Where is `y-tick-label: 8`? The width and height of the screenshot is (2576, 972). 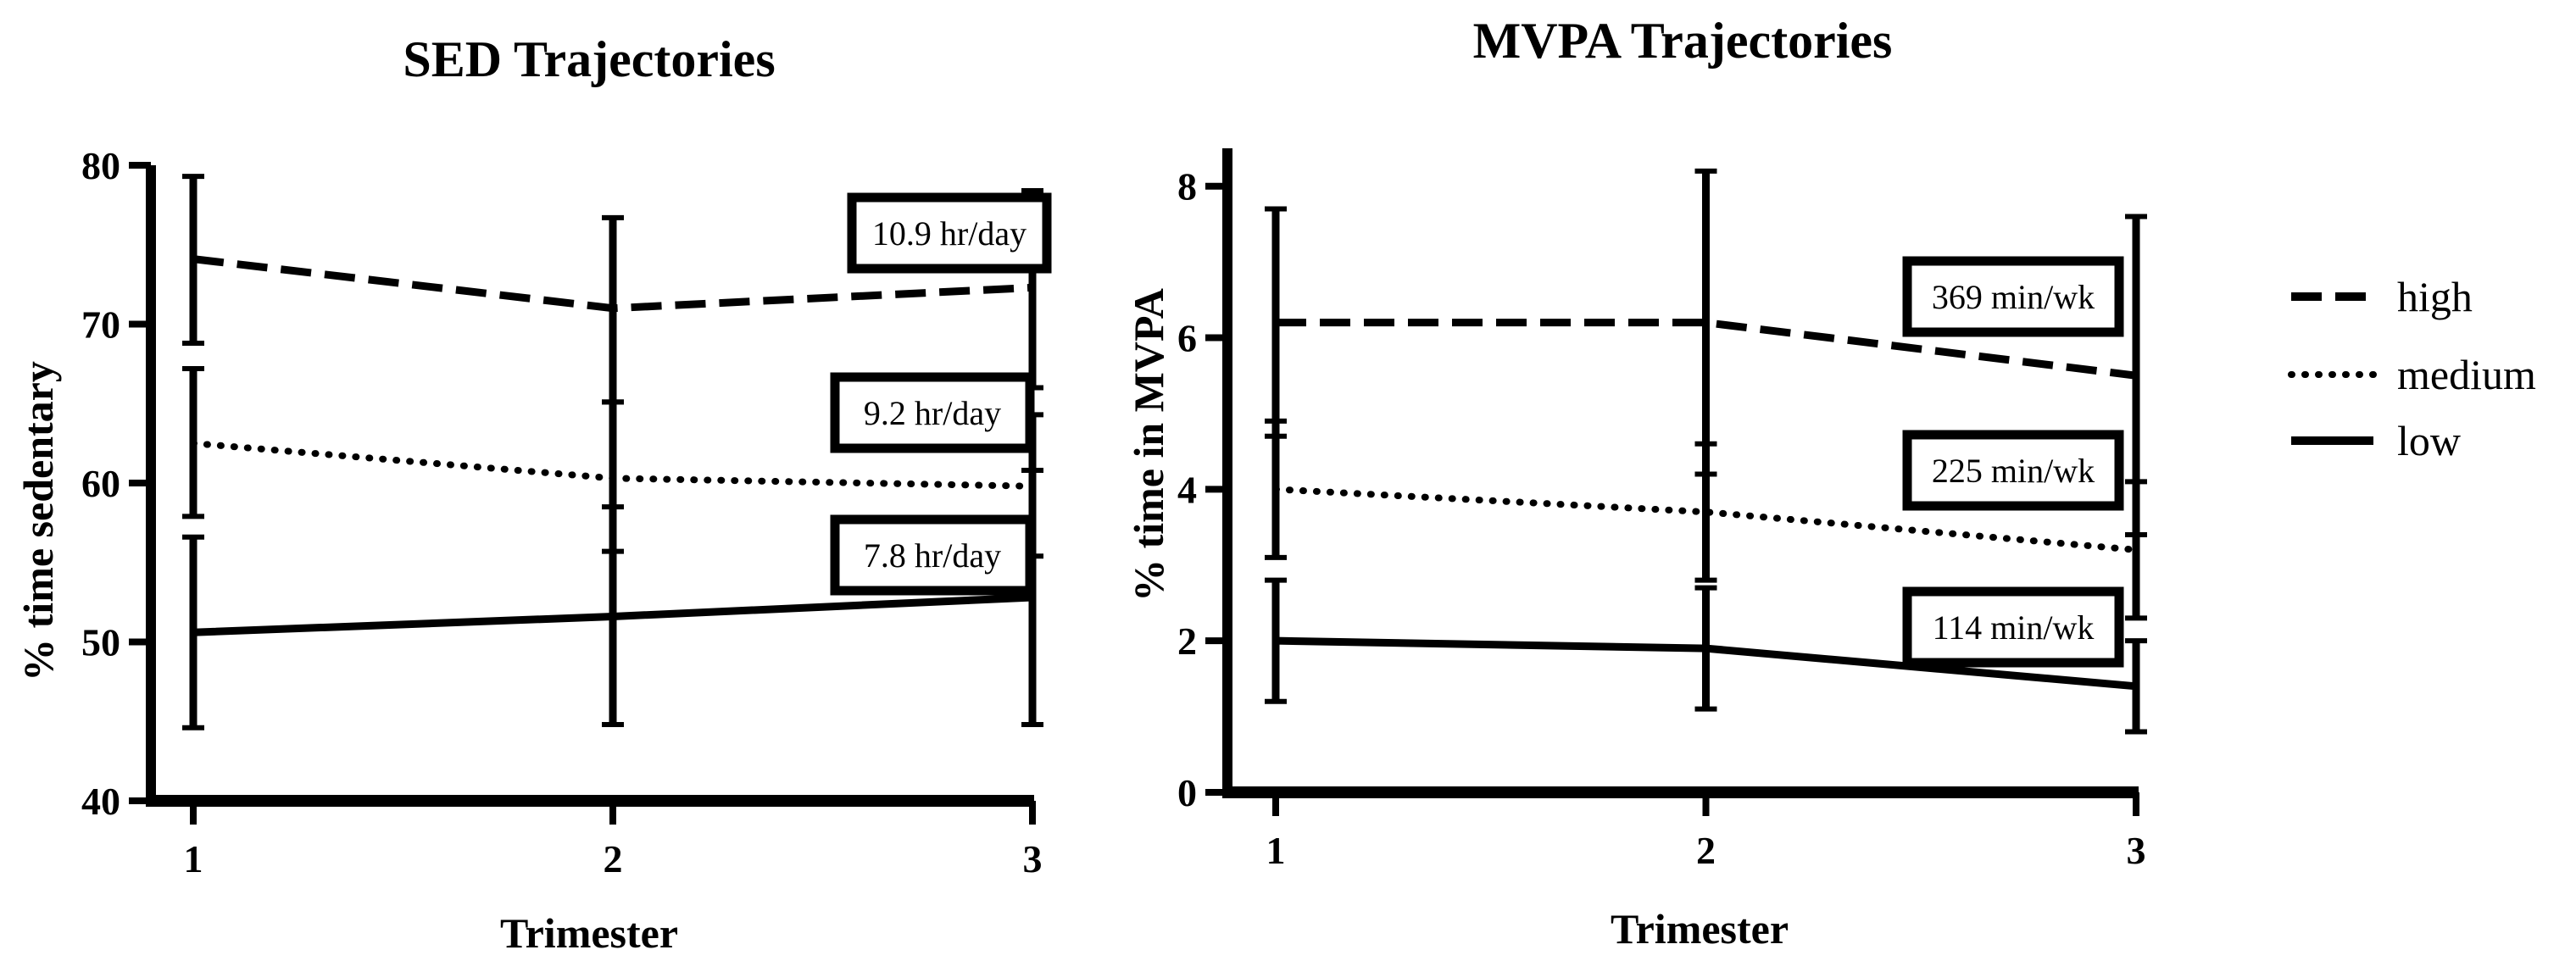 y-tick-label: 8 is located at coordinates (1187, 186).